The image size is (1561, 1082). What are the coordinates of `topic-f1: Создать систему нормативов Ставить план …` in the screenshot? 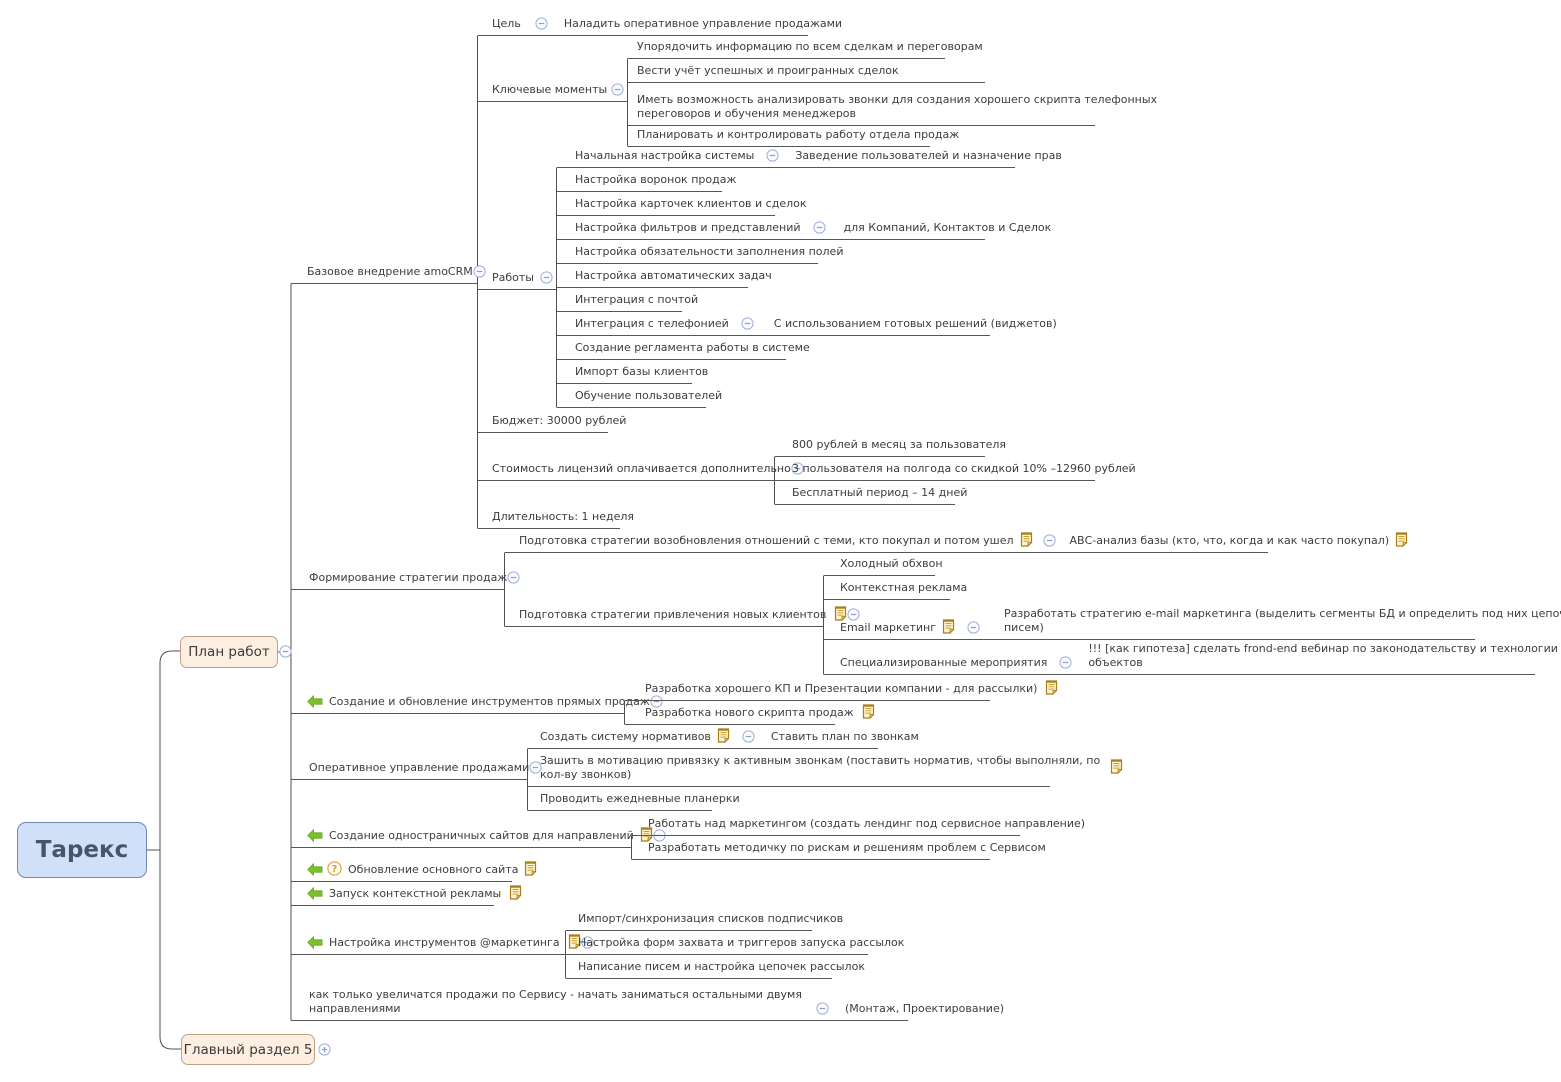 It's located at (723, 738).